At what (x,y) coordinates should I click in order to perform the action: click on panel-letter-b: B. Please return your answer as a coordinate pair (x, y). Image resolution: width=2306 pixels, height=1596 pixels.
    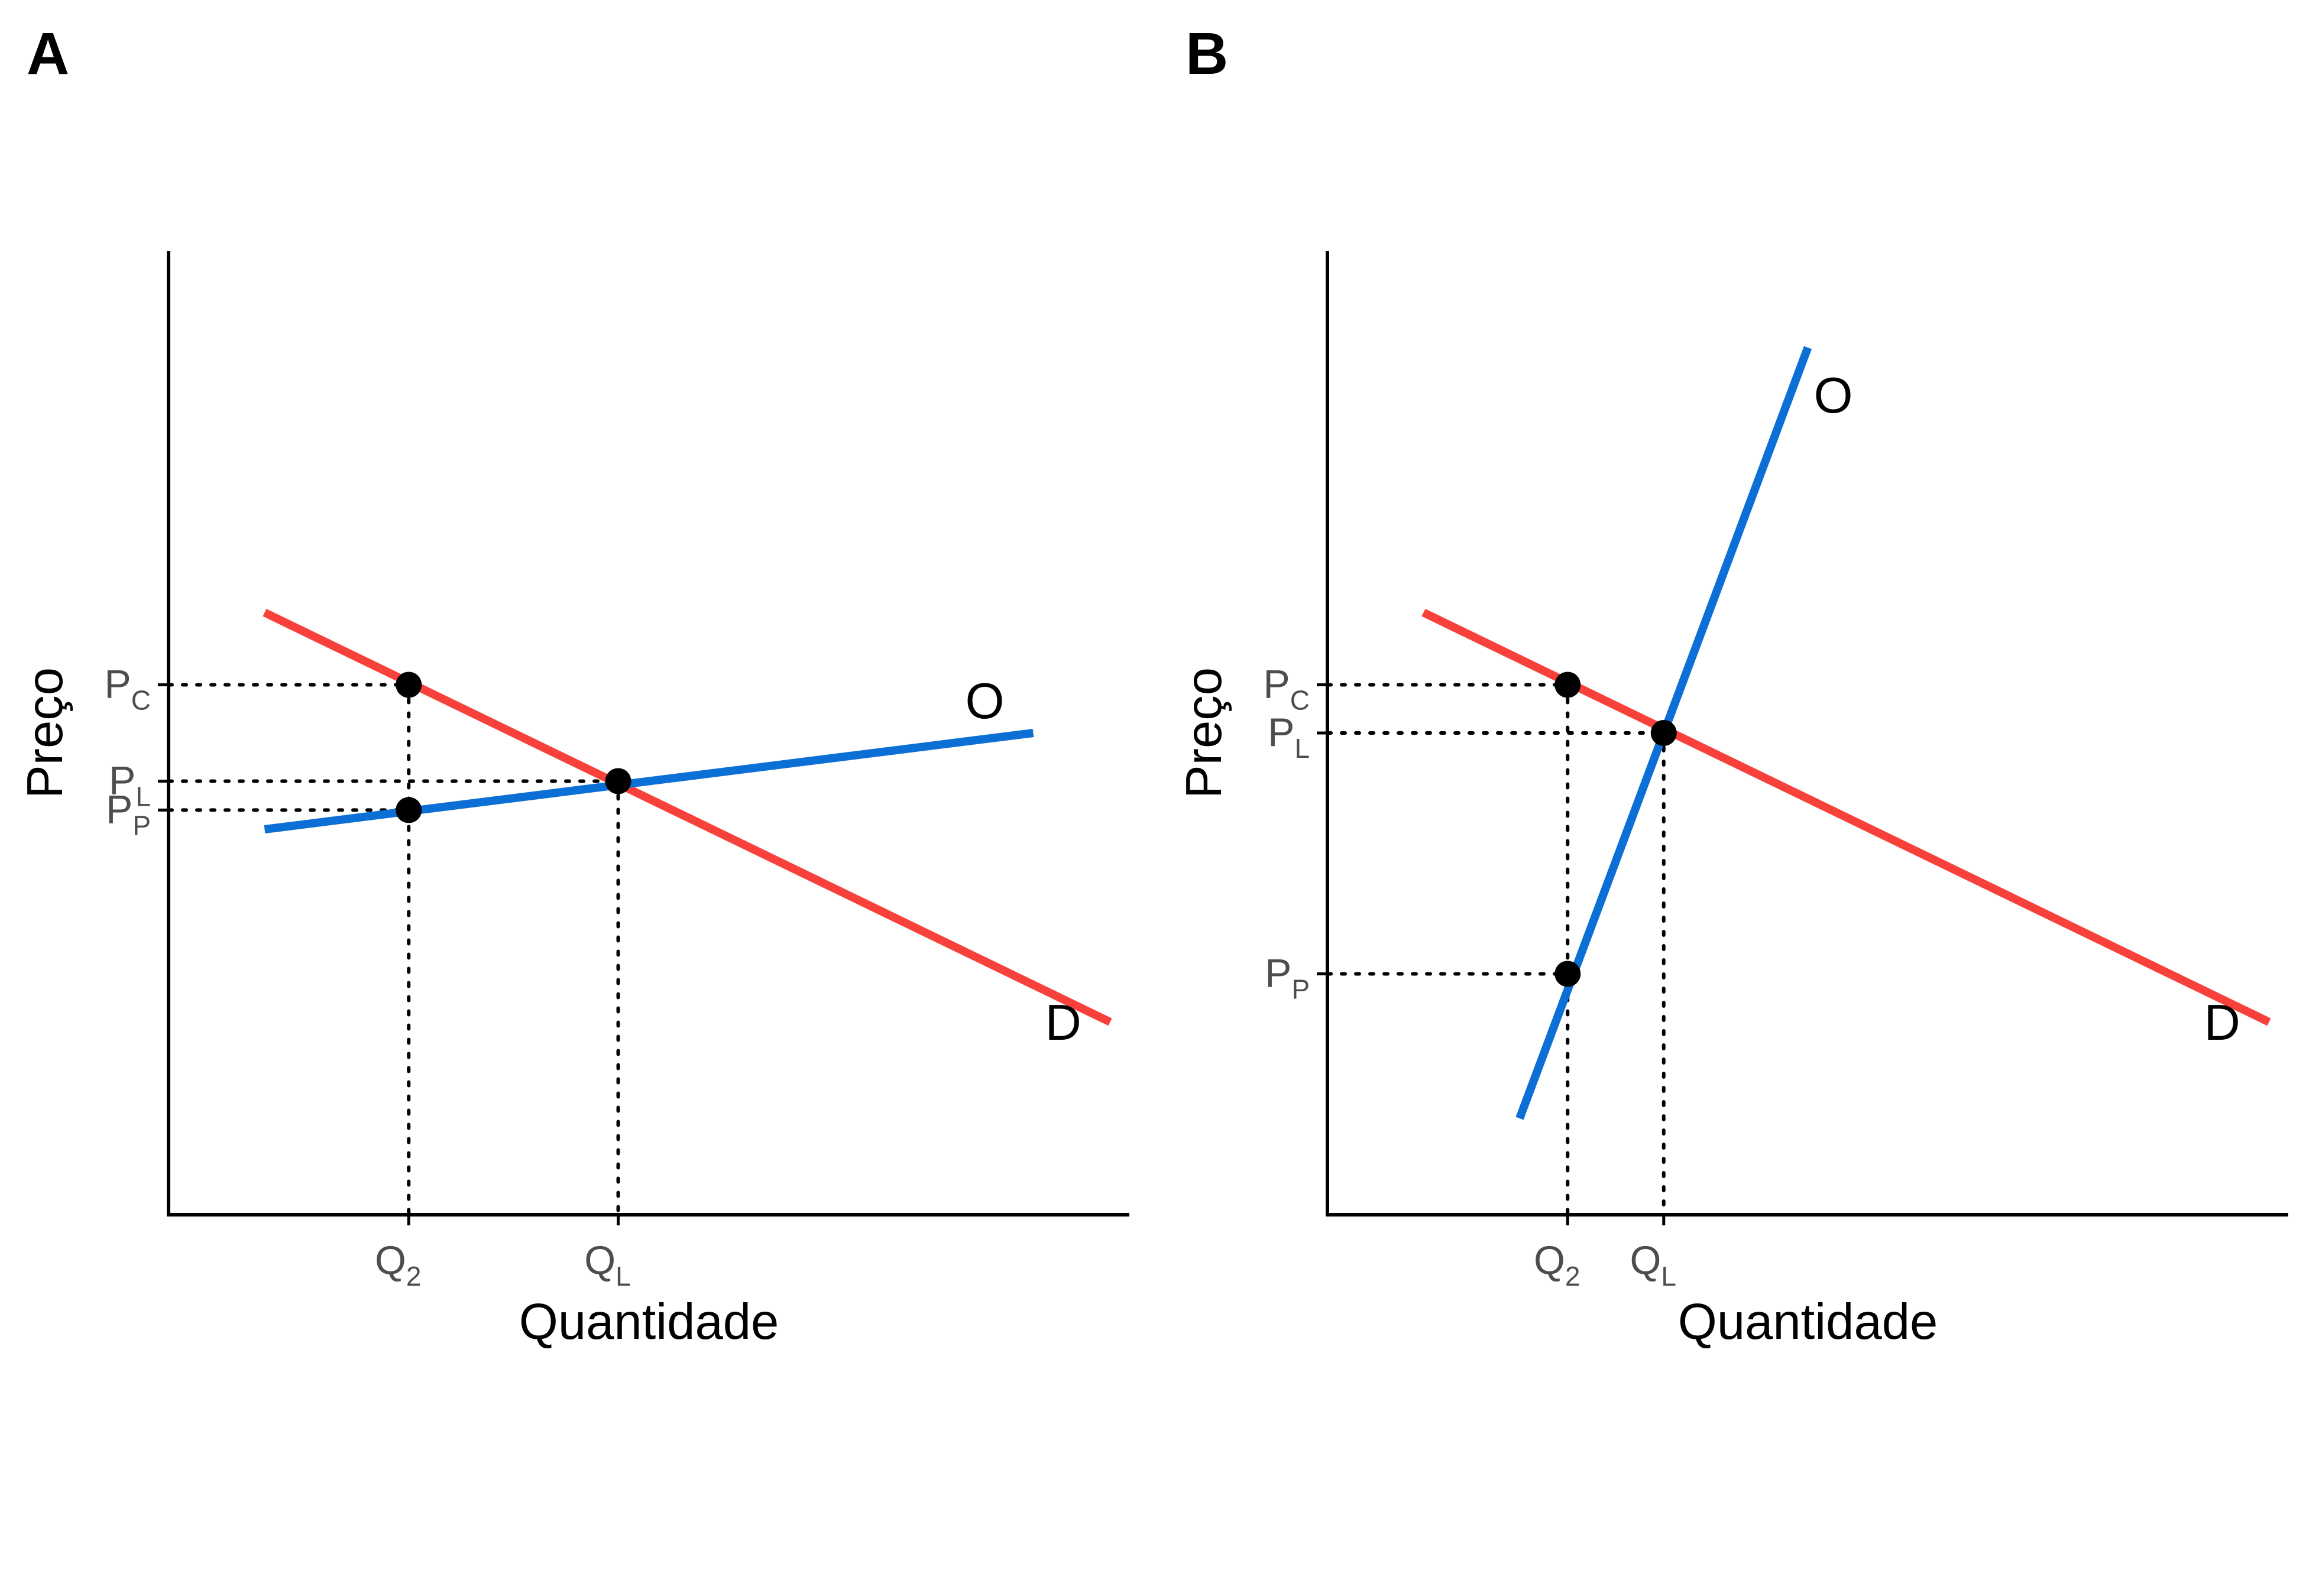
    Looking at the image, I should click on (1207, 54).